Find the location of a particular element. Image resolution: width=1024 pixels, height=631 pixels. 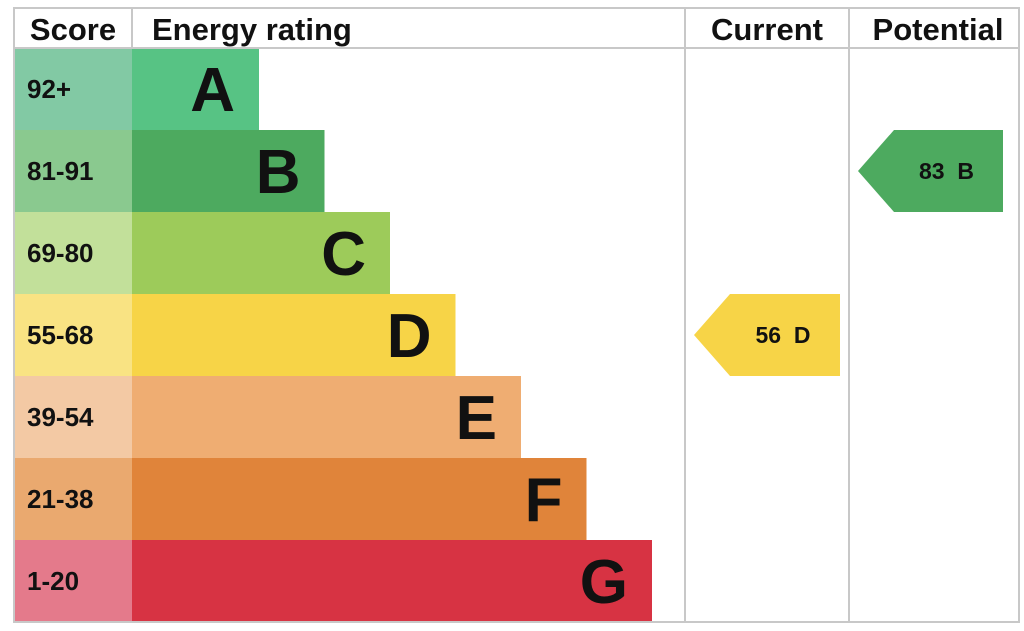

potential-rating-arrow is located at coordinates (930, 171).